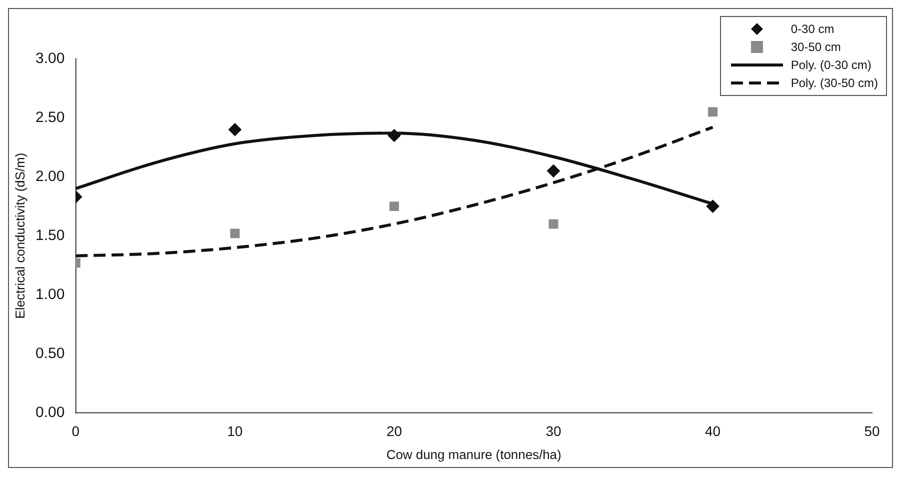 Image resolution: width=907 pixels, height=479 pixels. What do you see at coordinates (50, 58) in the screenshot?
I see `y-tick-label: 3.00` at bounding box center [50, 58].